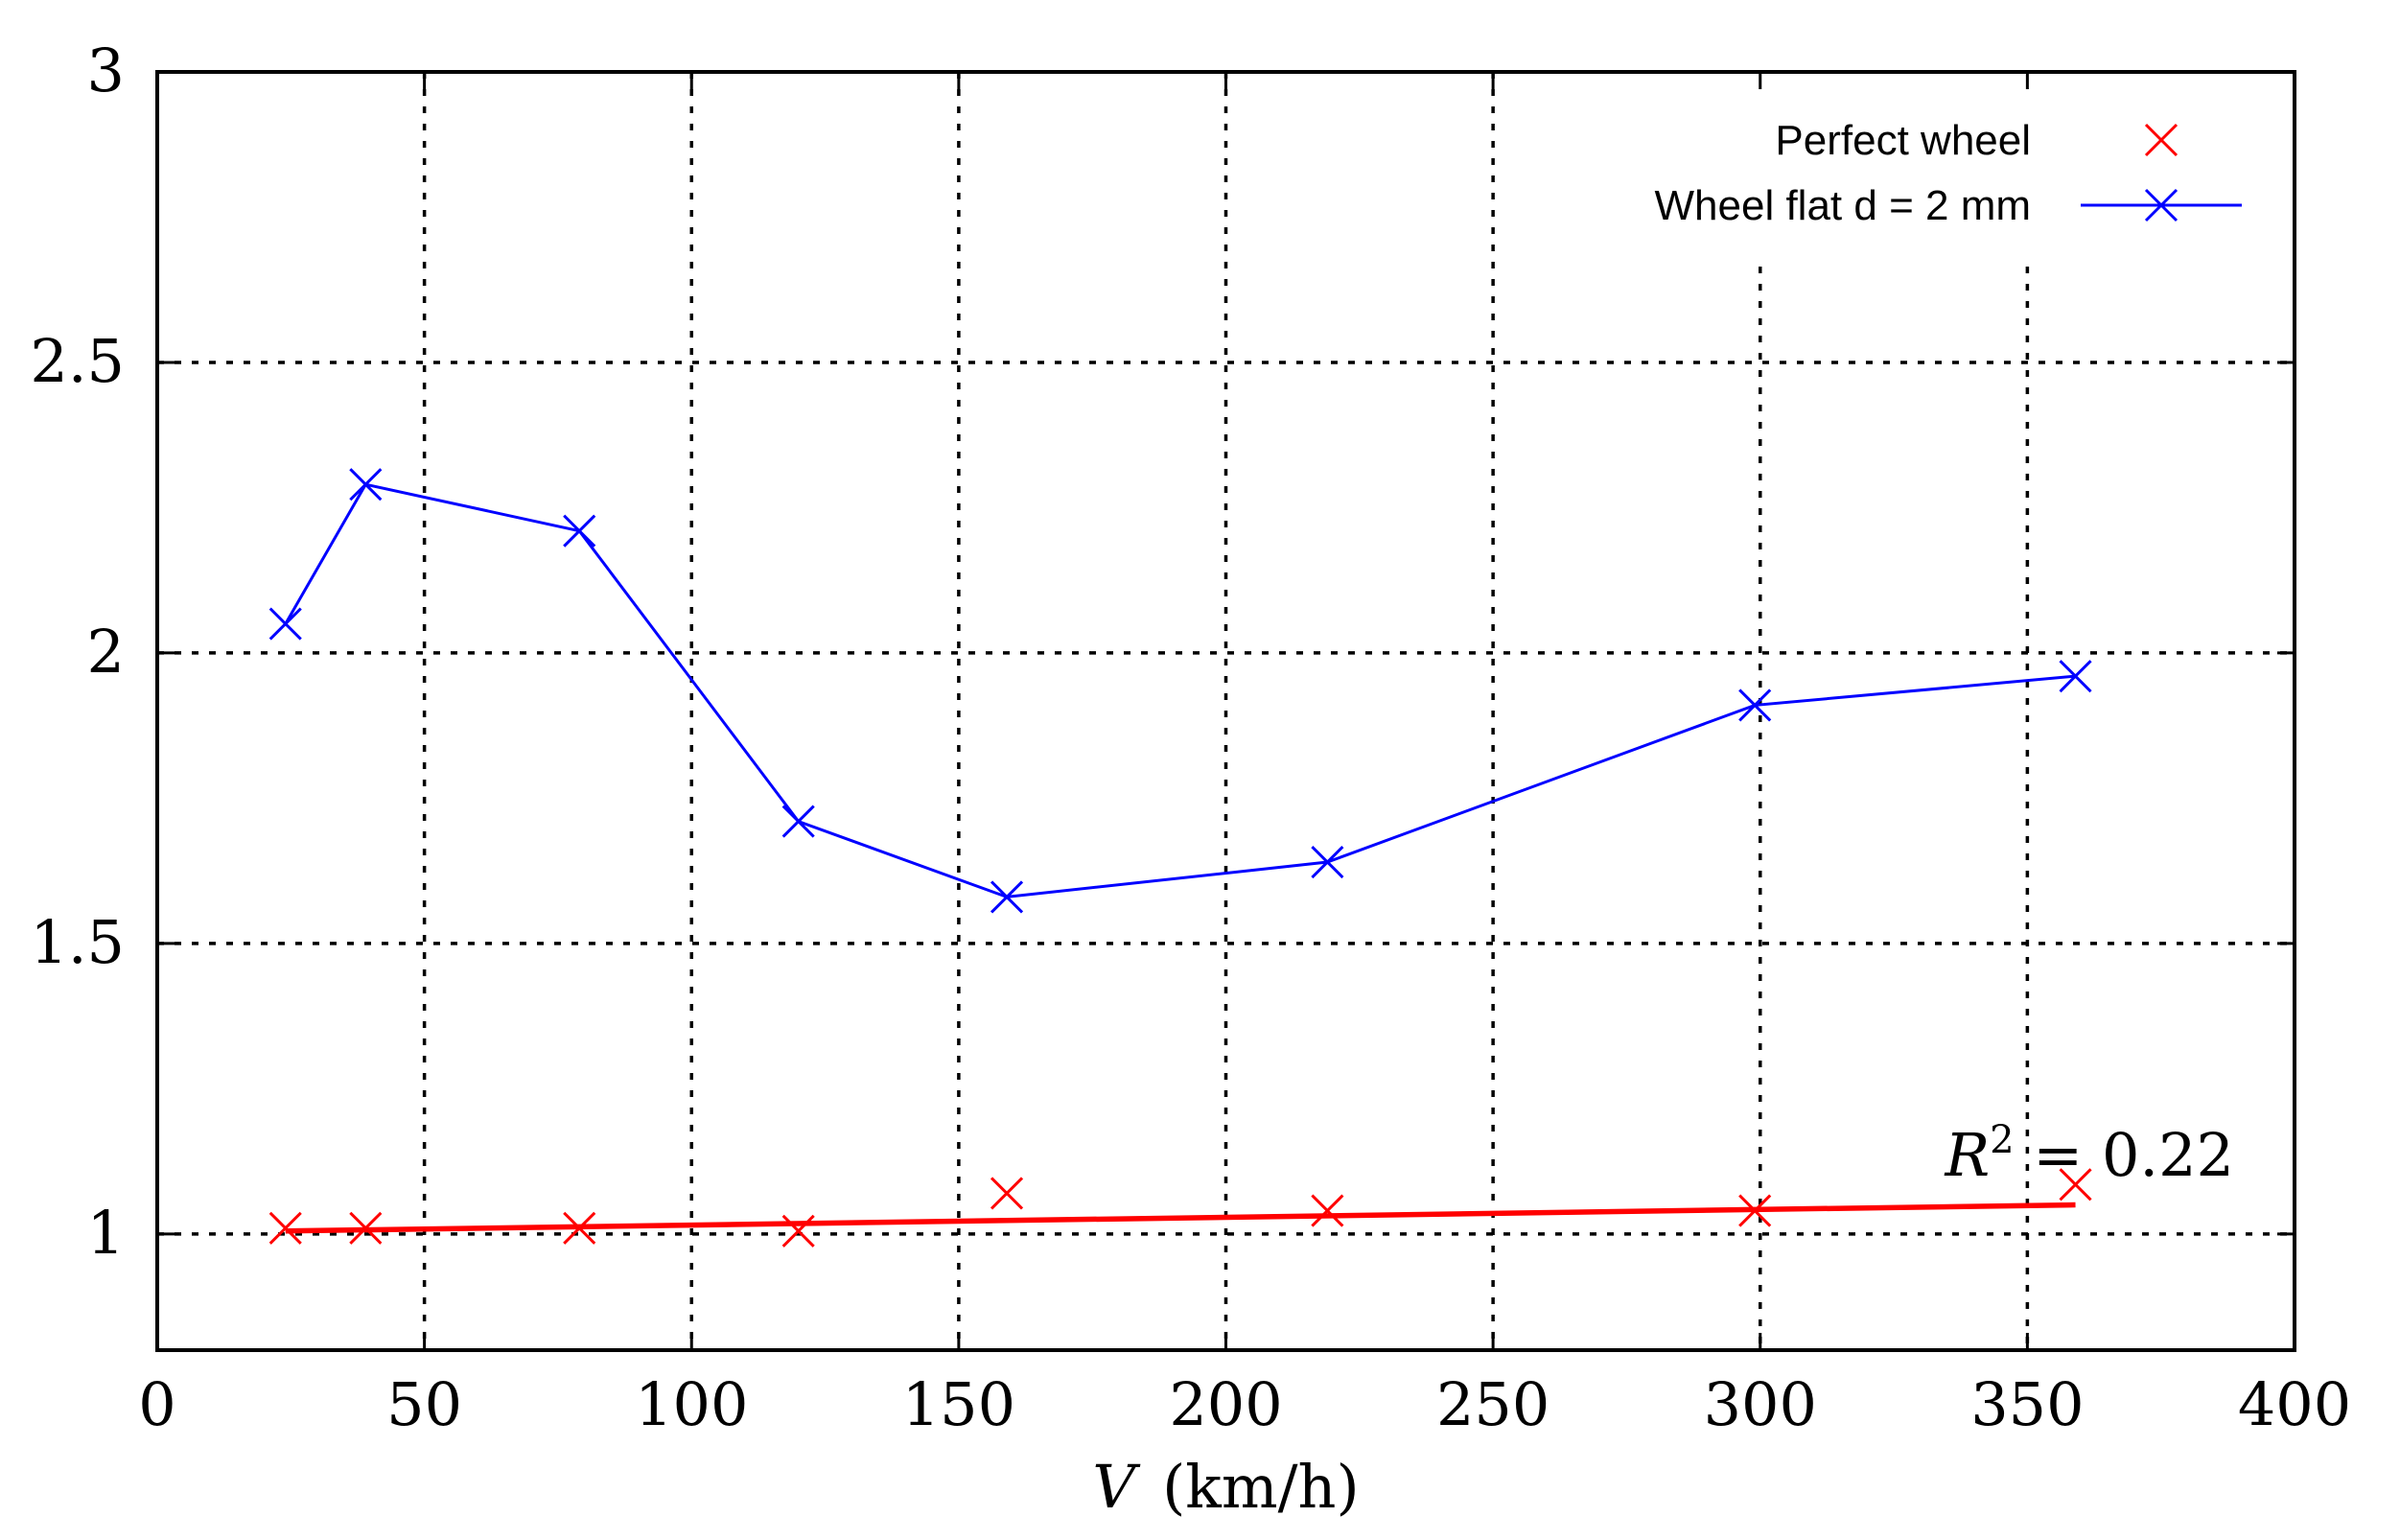 The height and width of the screenshot is (1540, 2400). Describe the element at coordinates (1903, 140) in the screenshot. I see `legend-label: Perfect wheel` at that location.